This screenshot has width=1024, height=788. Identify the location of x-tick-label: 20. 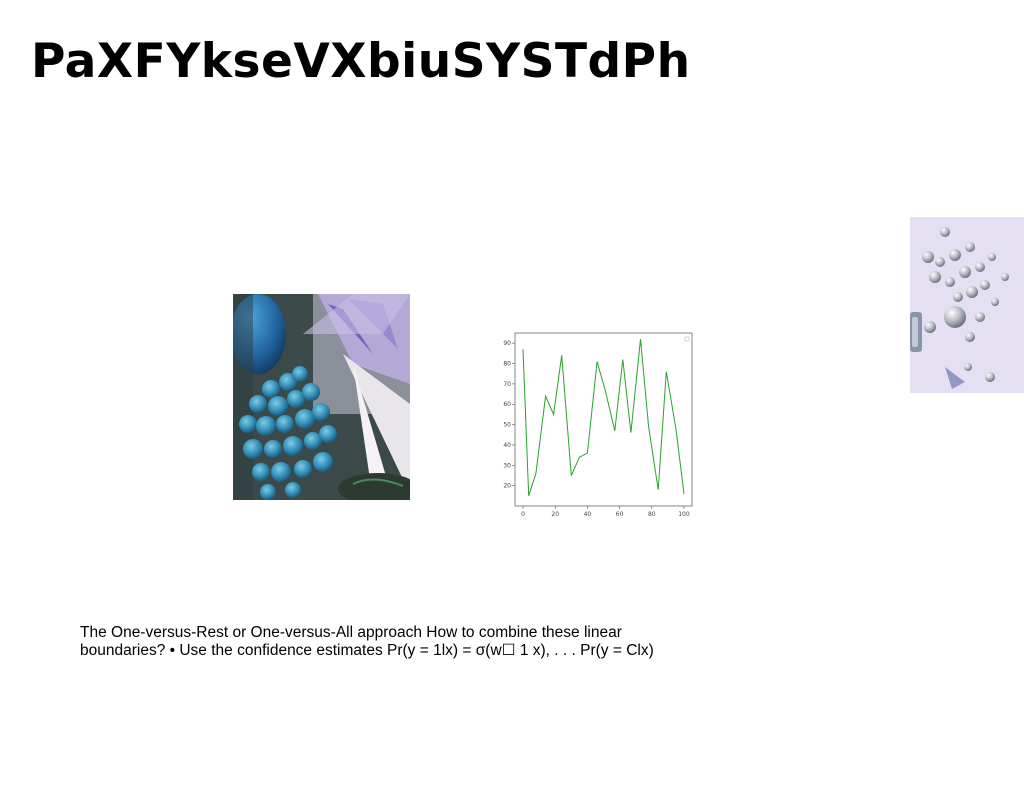
(555, 514).